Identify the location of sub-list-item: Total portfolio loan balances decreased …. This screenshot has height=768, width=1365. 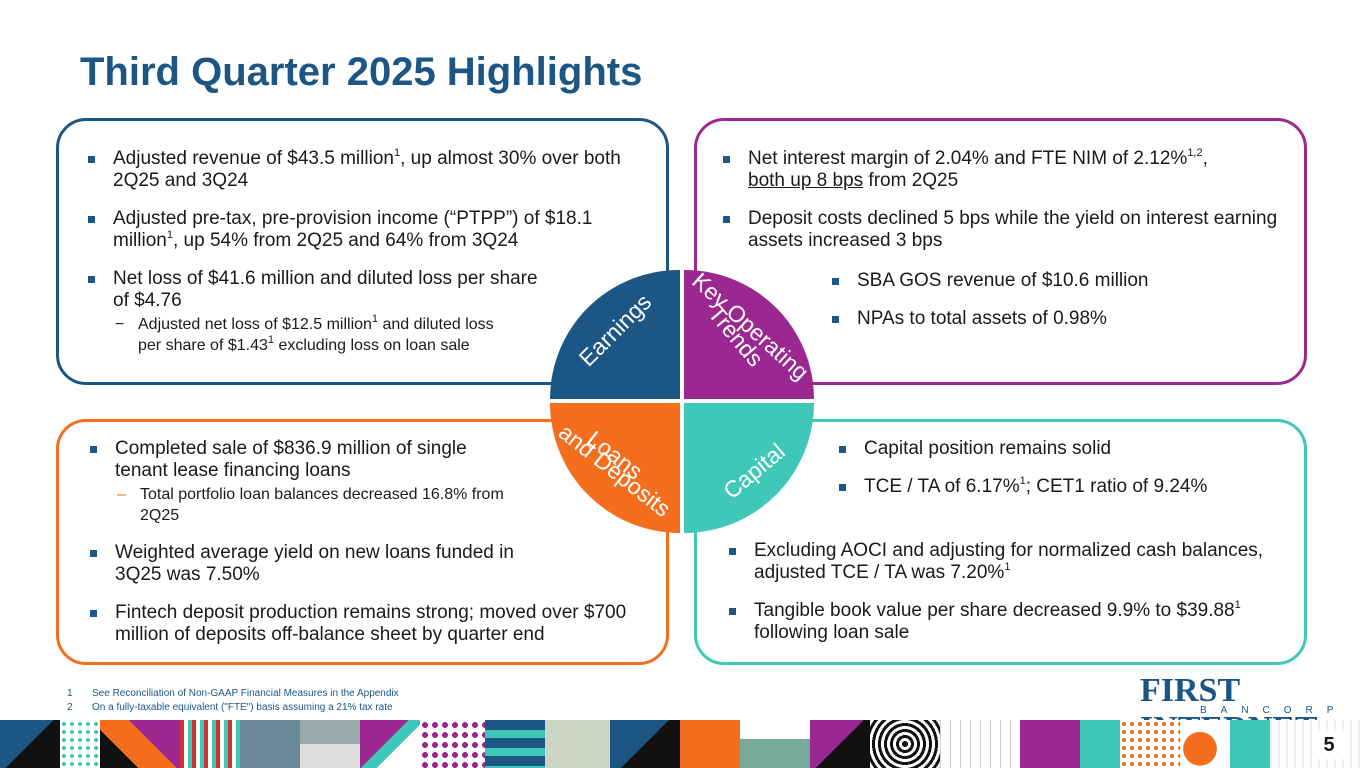
(320, 505).